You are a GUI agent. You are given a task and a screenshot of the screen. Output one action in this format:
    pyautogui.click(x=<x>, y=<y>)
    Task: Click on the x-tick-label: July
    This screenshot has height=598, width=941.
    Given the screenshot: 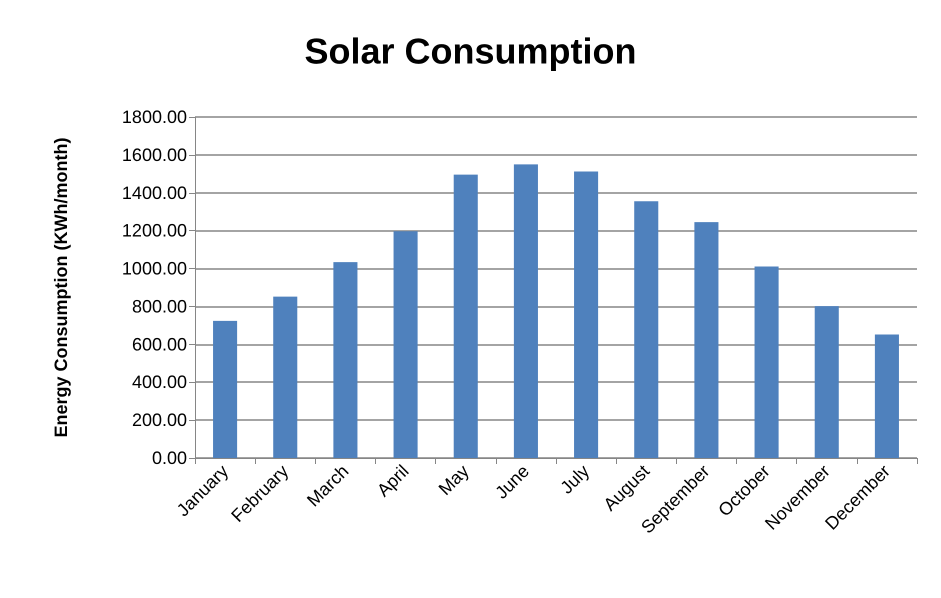 What is the action you would take?
    pyautogui.click(x=575, y=479)
    